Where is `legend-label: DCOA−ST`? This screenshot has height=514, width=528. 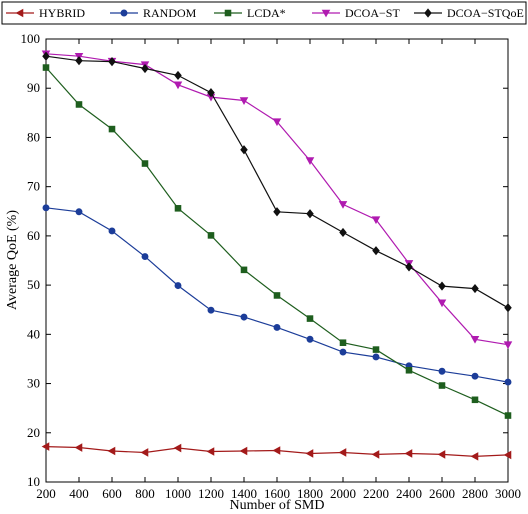
legend-label: DCOA−ST is located at coordinates (372, 13).